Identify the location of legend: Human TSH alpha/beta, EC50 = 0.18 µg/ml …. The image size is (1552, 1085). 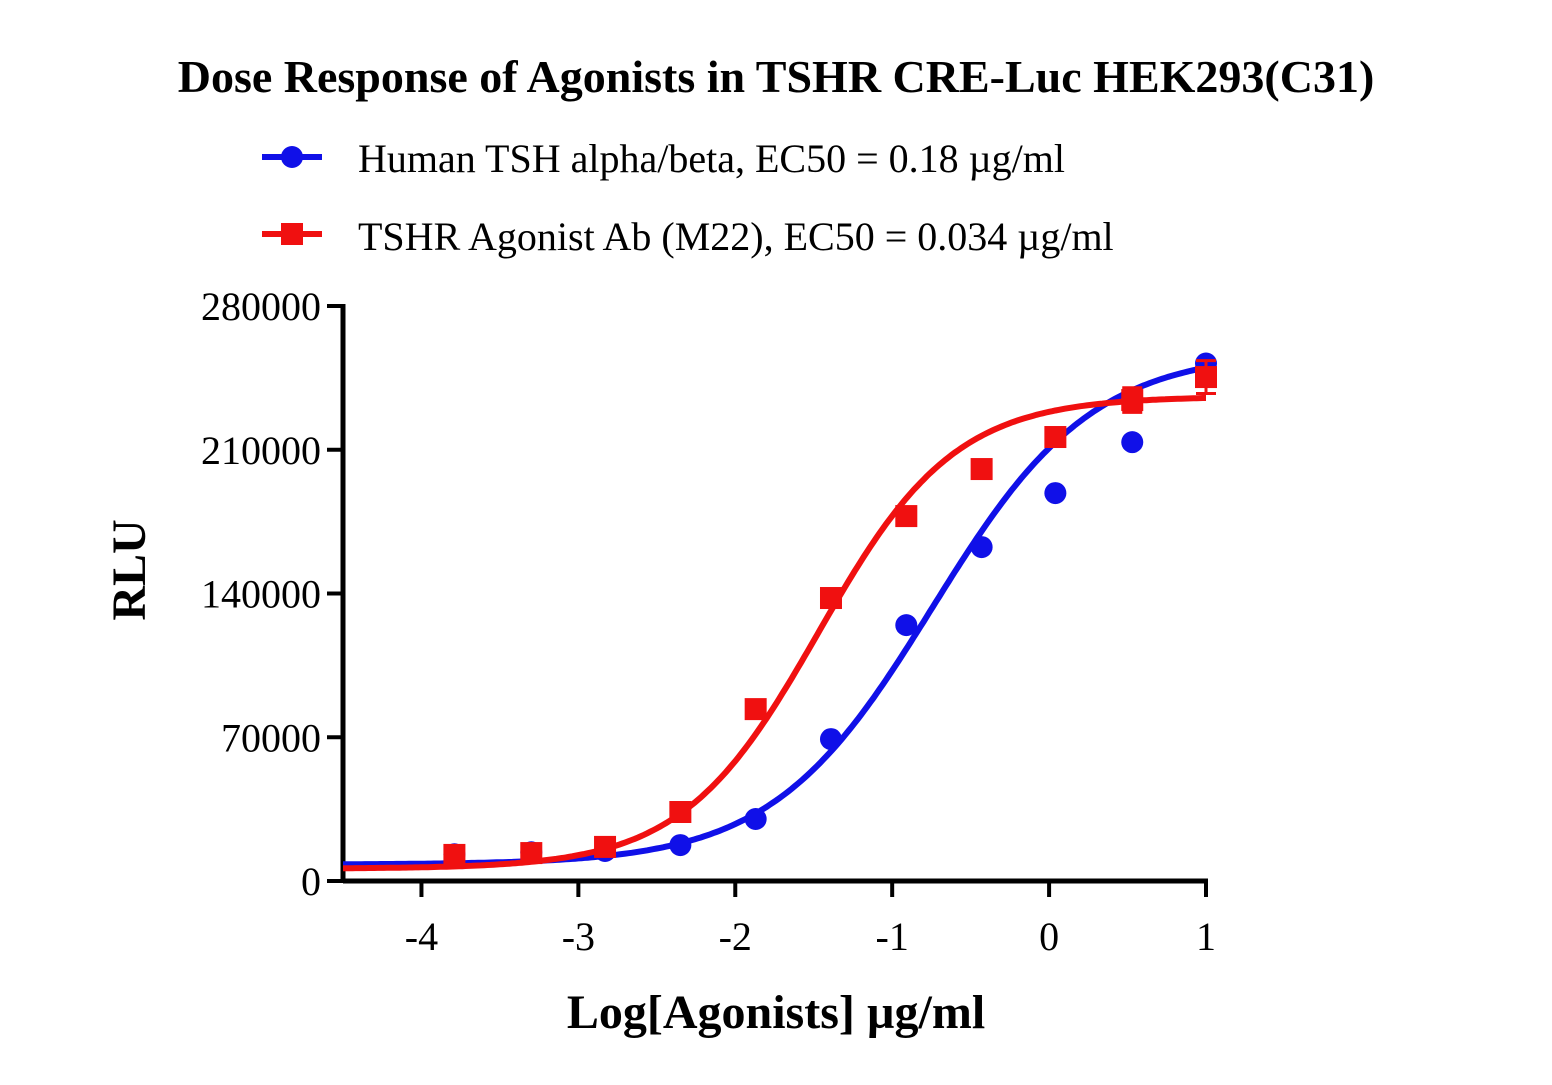
(688, 197).